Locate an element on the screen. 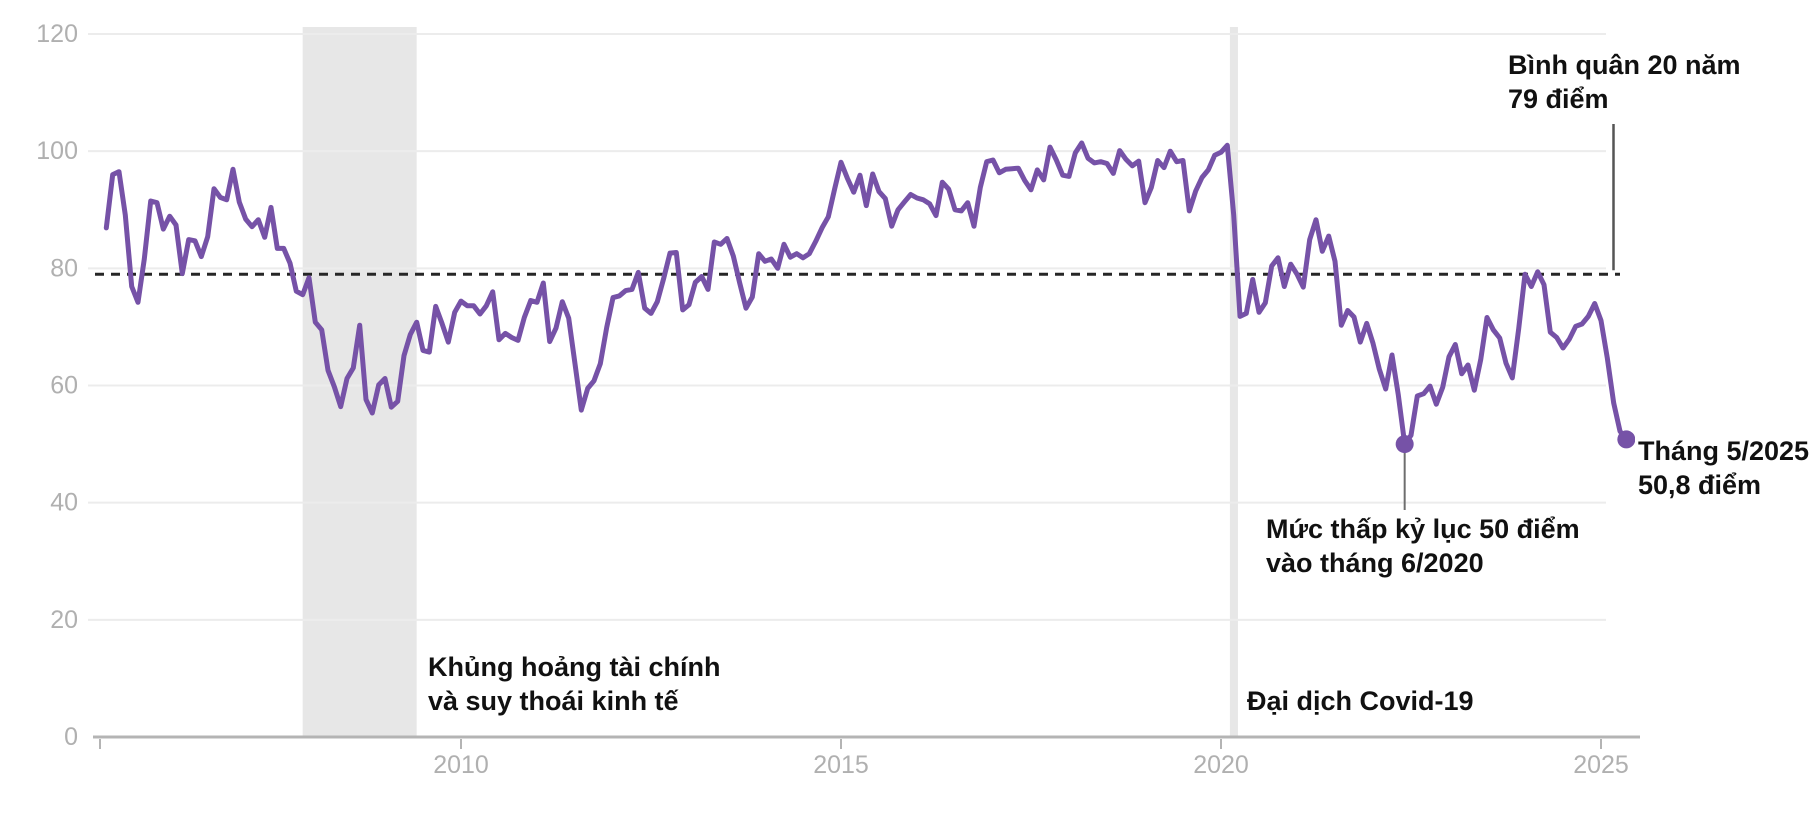 This screenshot has height=816, width=1820. recession-band is located at coordinates (359, 382).